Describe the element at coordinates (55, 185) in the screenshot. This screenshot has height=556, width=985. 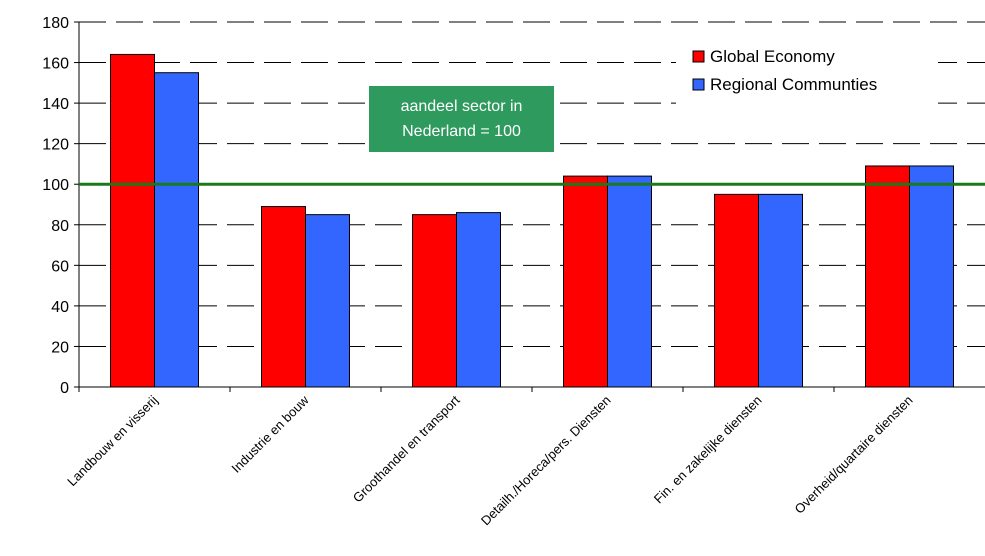
I see `y-tick-label: 100` at that location.